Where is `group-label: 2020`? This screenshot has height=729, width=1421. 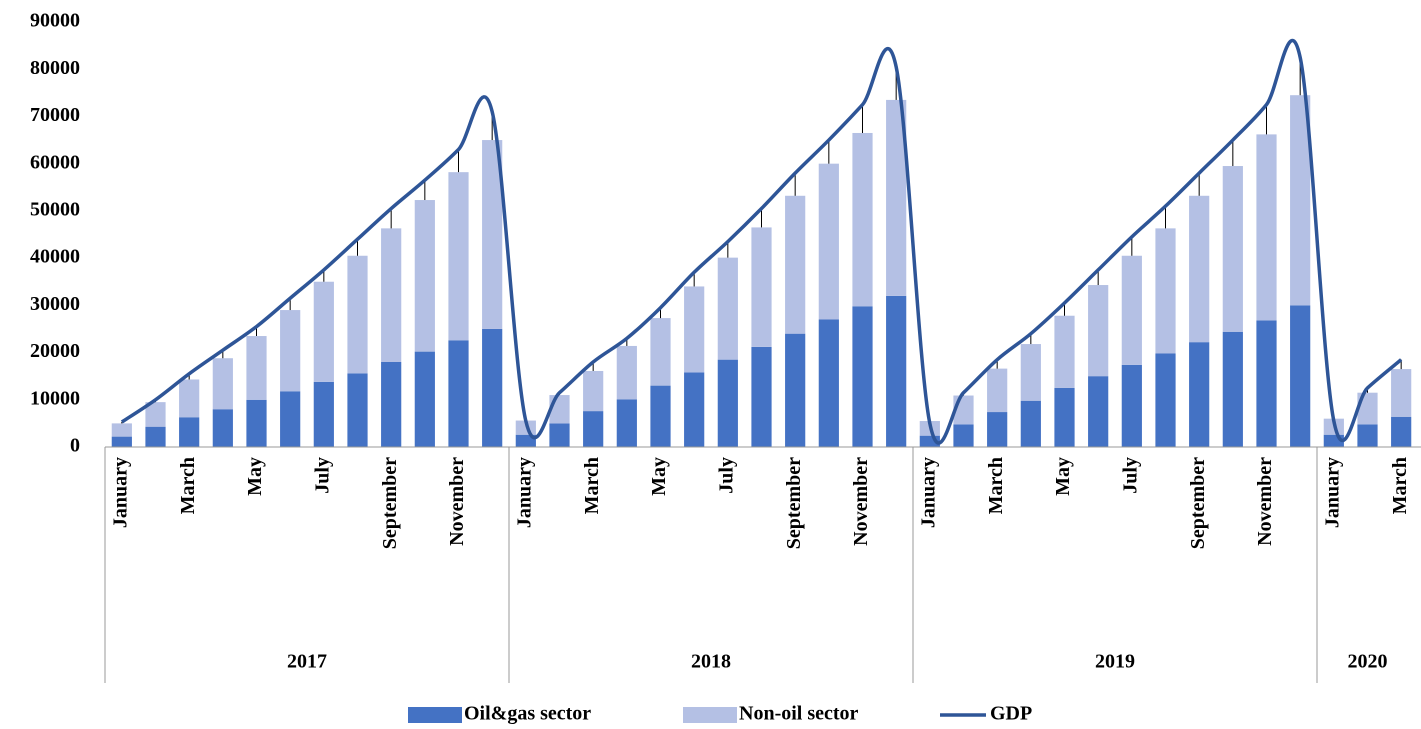 group-label: 2020 is located at coordinates (1368, 662).